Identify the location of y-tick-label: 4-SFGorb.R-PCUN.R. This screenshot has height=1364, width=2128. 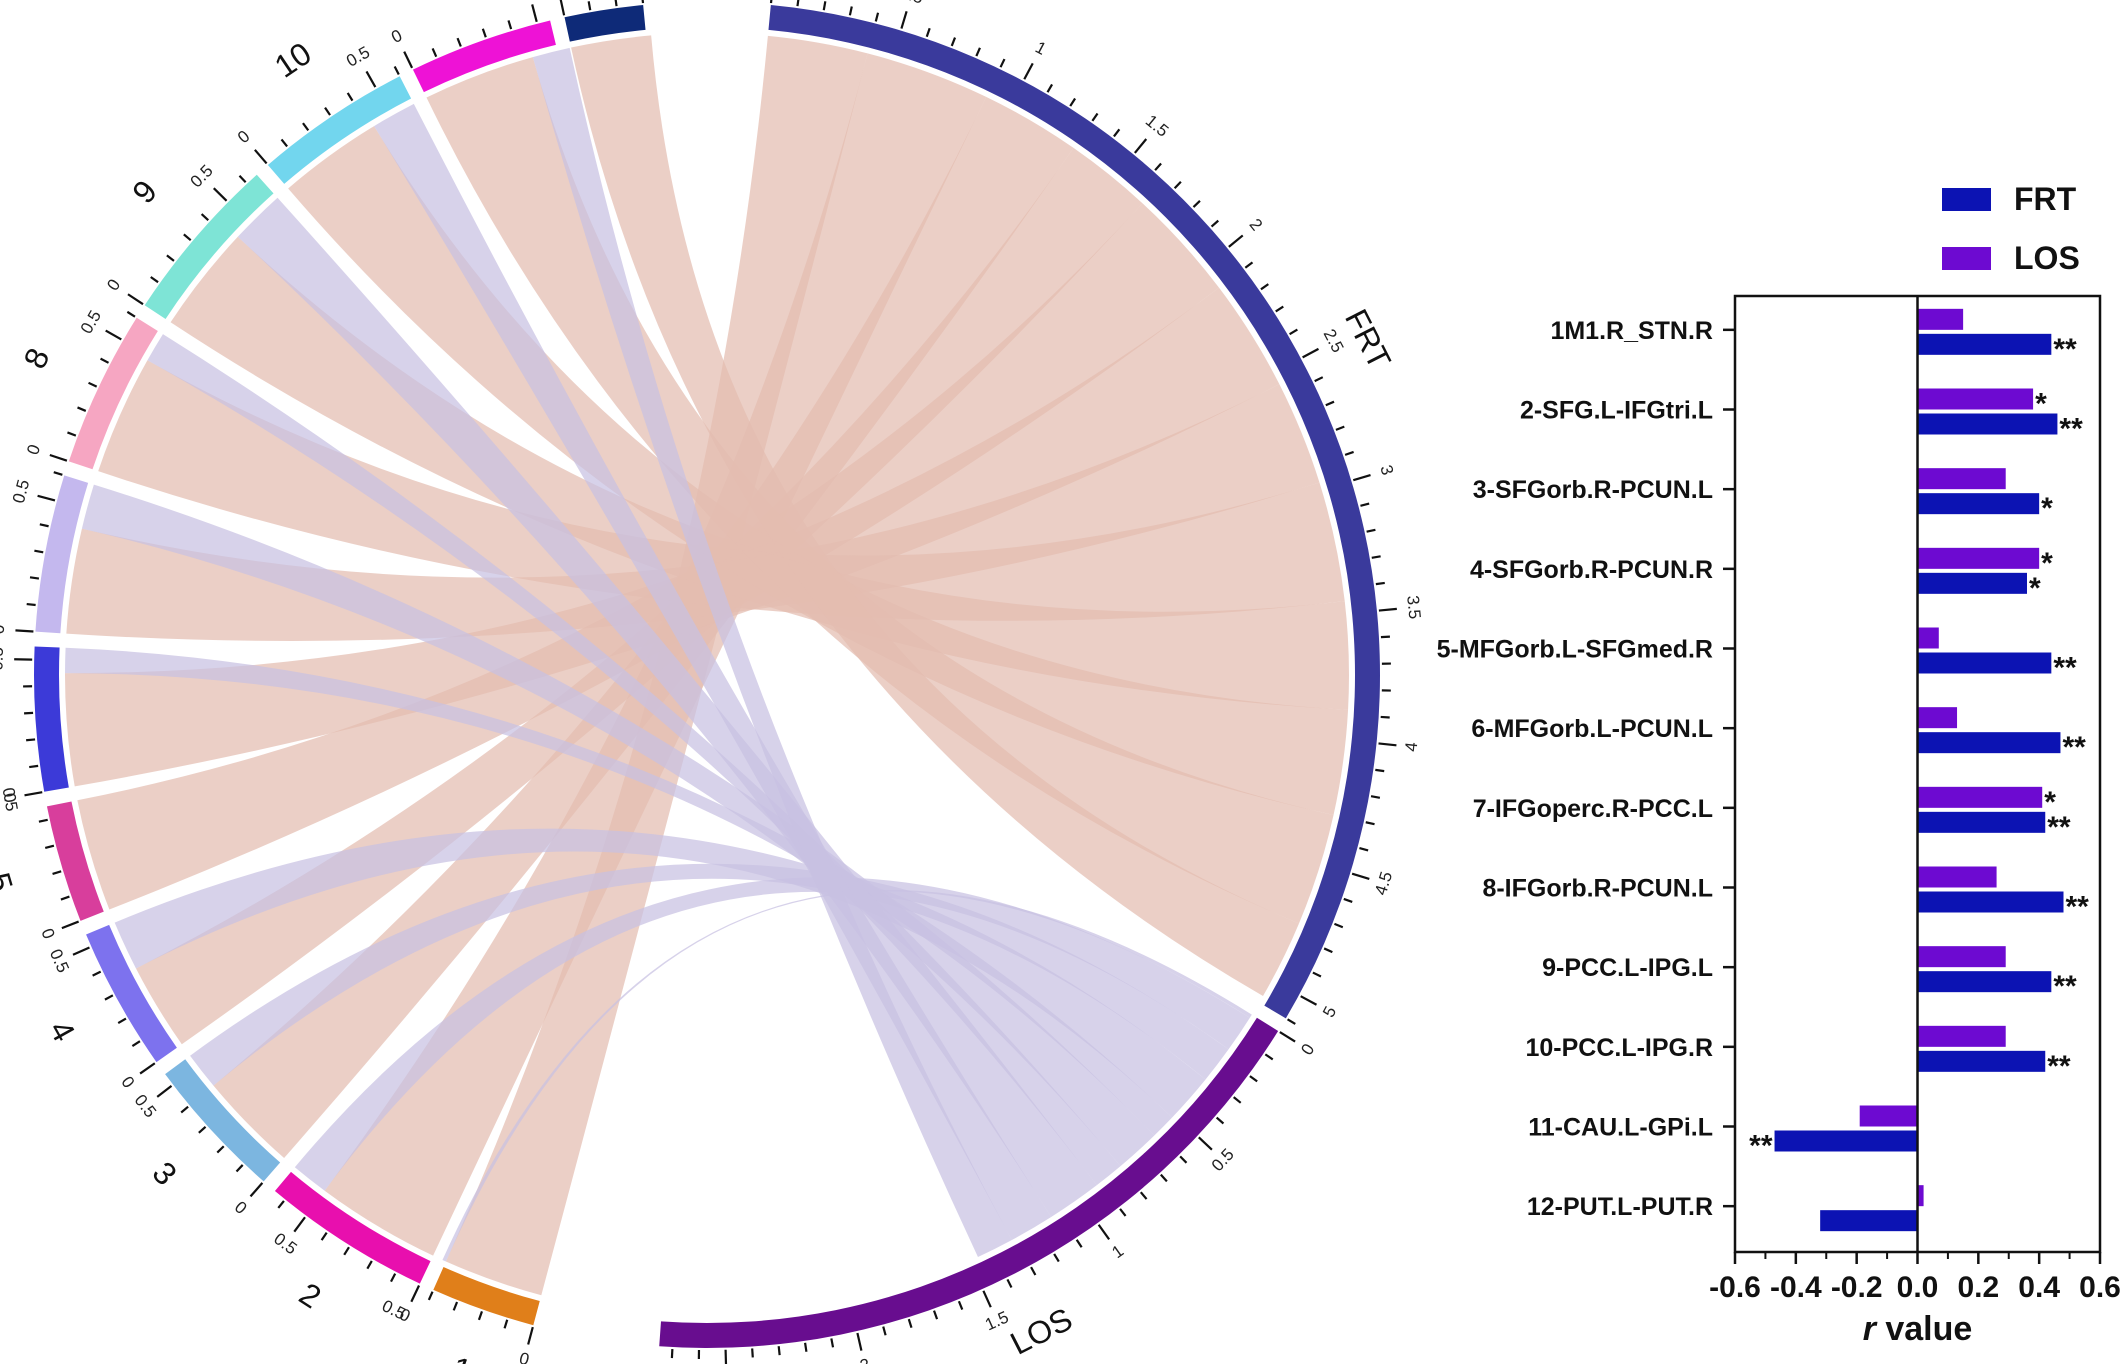
(1591, 570).